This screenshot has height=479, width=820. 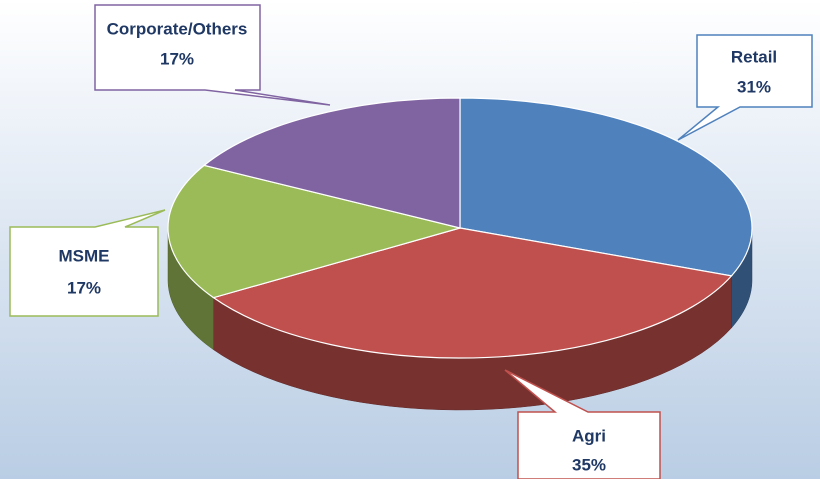 I want to click on category-label: Corporate/Others, so click(x=177, y=28).